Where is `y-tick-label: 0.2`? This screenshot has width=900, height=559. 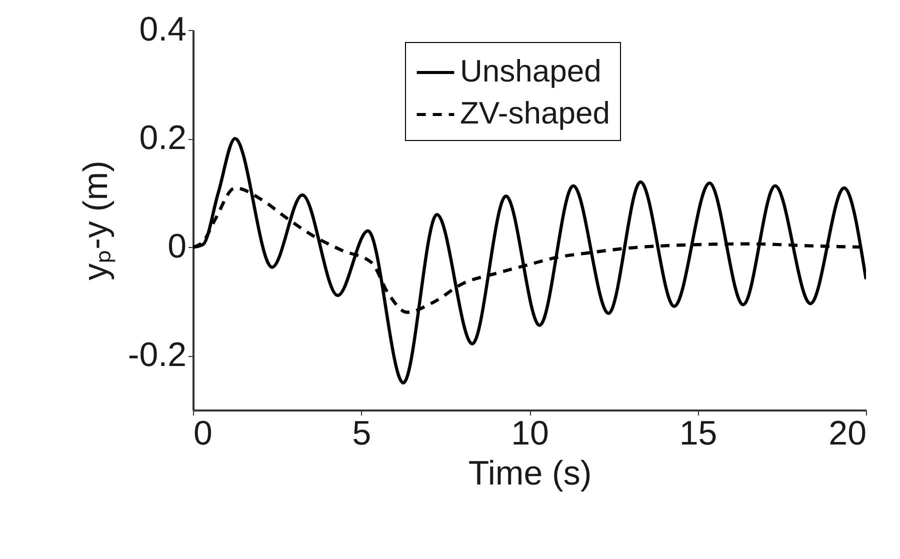
y-tick-label: 0.2 is located at coordinates (162, 138).